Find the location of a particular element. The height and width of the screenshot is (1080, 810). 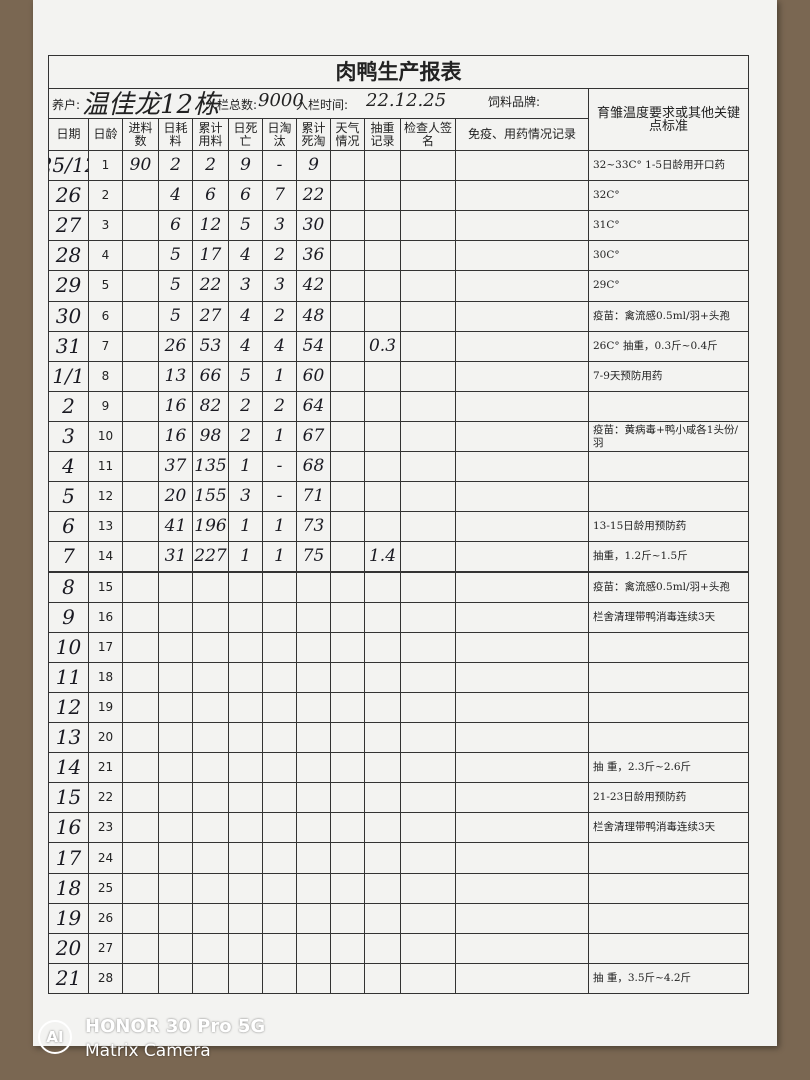

cell-daily-feed: 16 is located at coordinates (175, 436).